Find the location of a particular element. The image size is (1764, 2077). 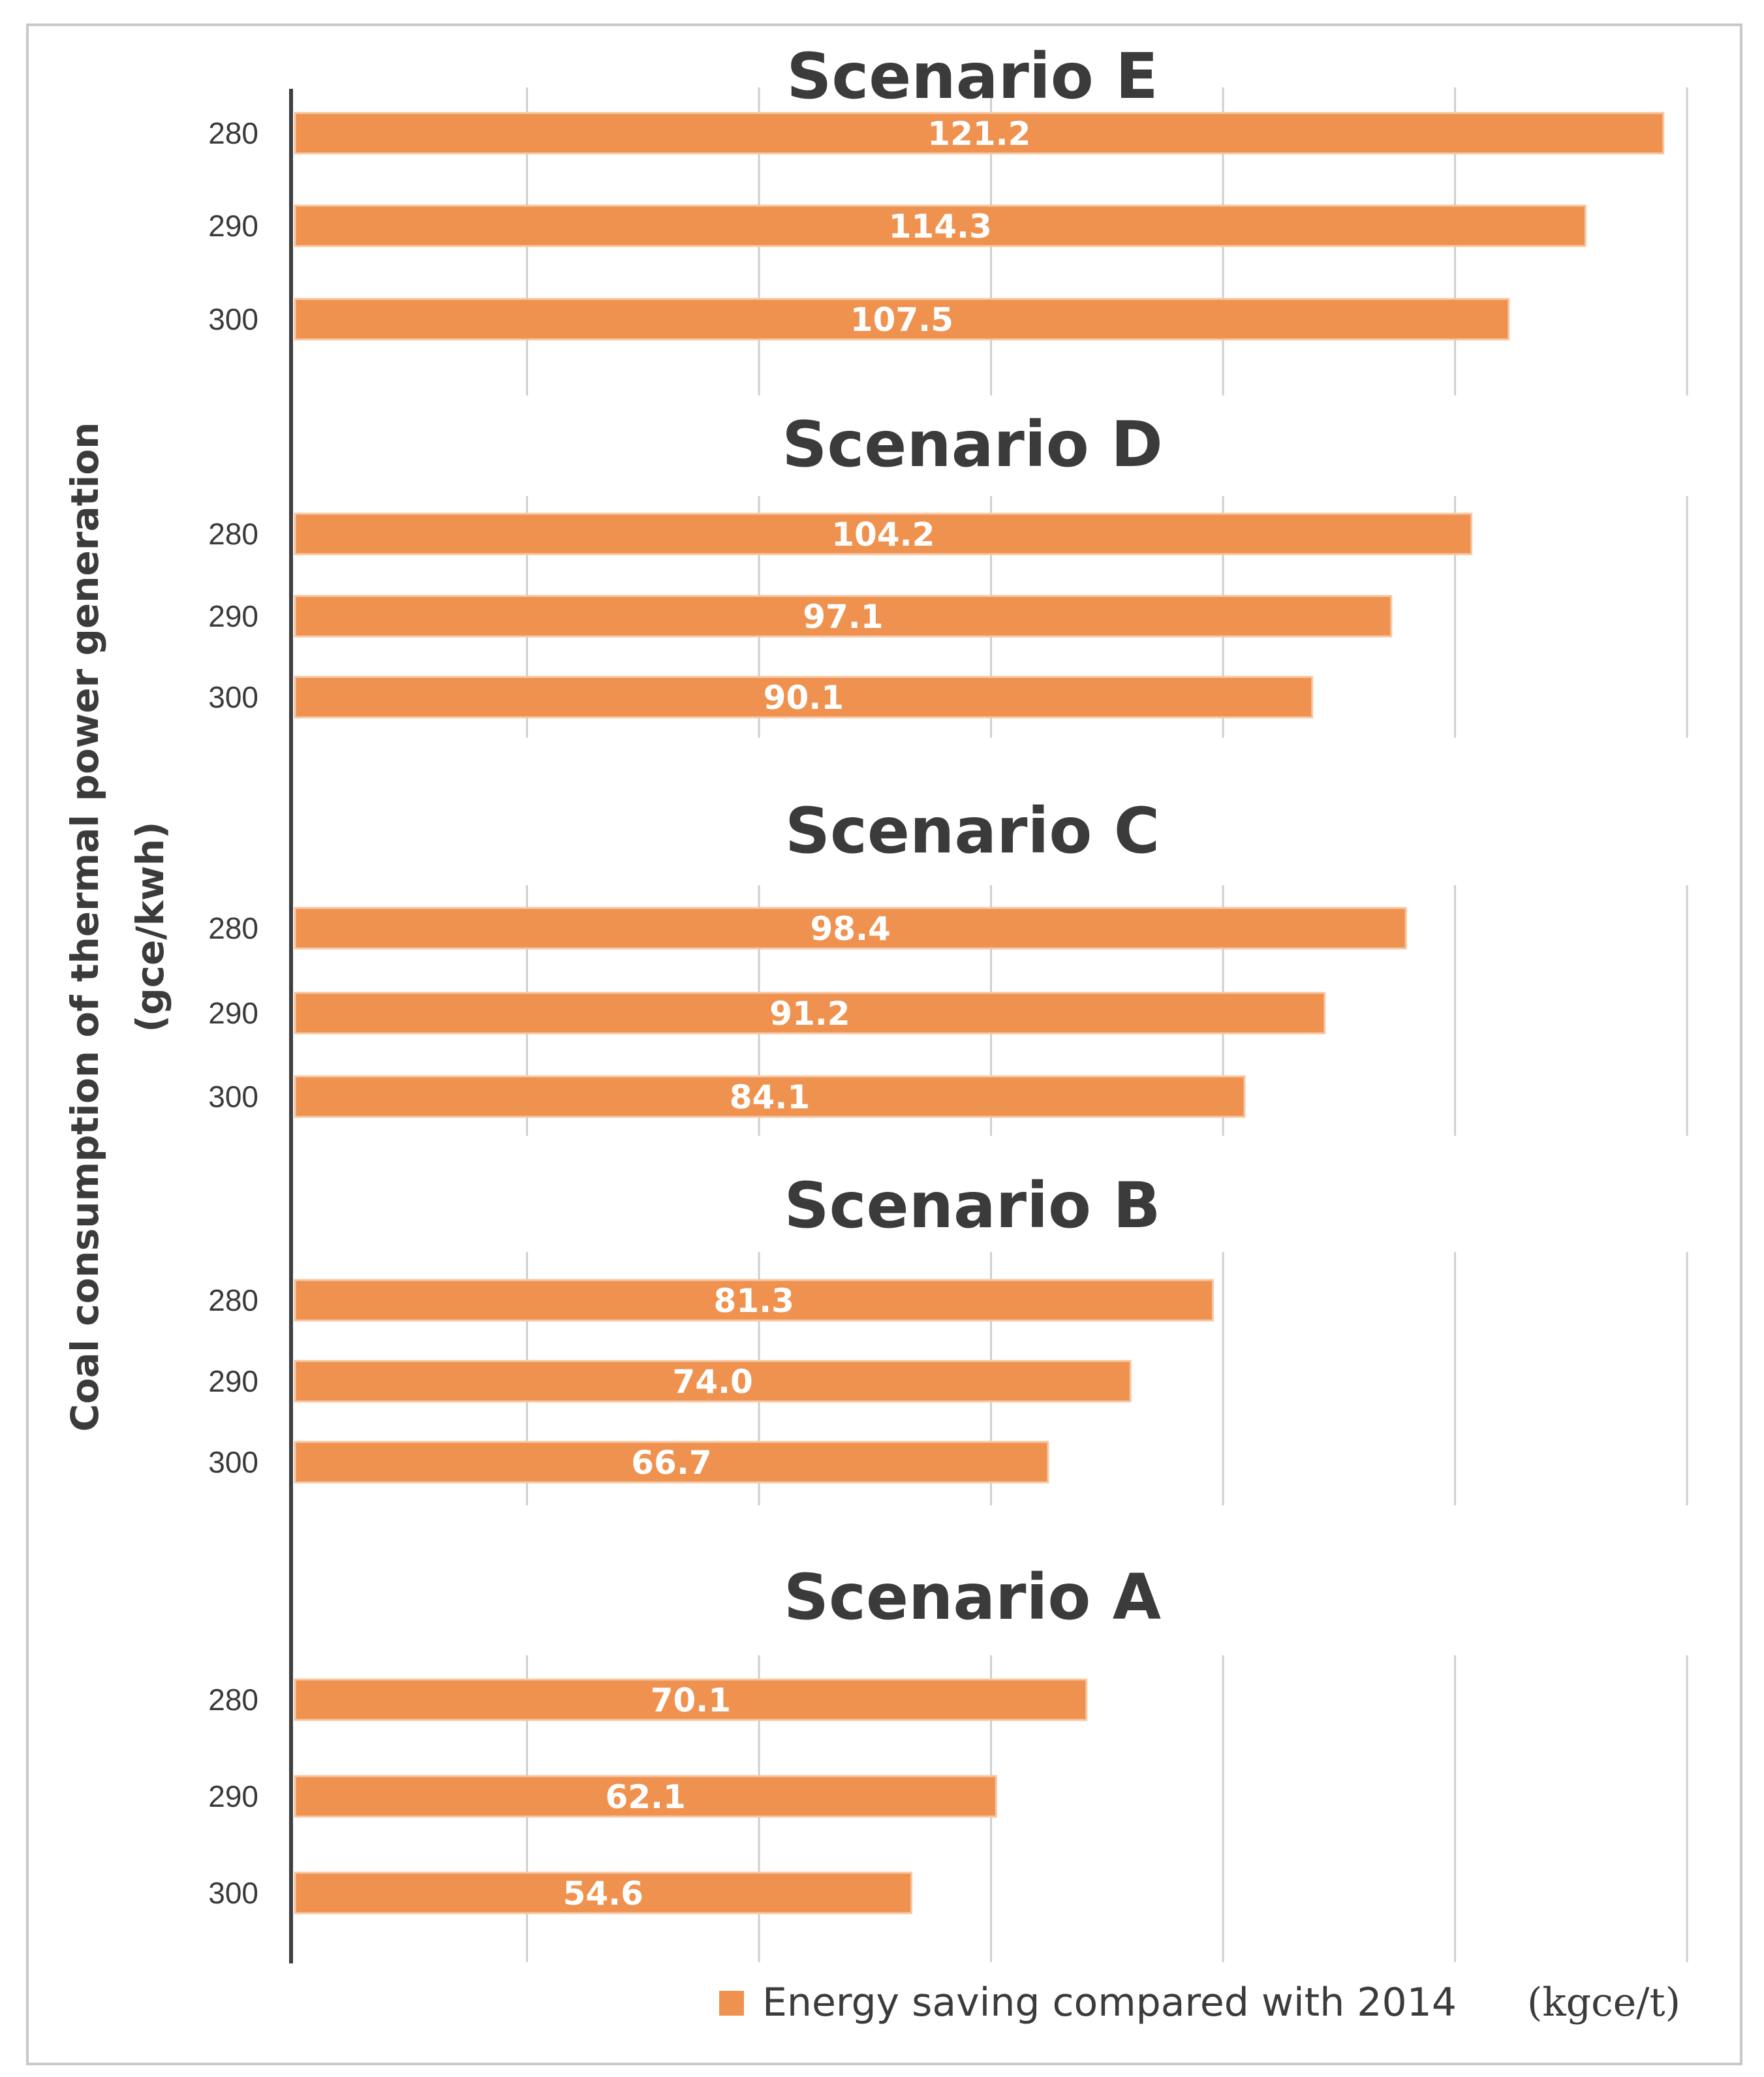

bar-value-label: 66.7 is located at coordinates (671, 1463).